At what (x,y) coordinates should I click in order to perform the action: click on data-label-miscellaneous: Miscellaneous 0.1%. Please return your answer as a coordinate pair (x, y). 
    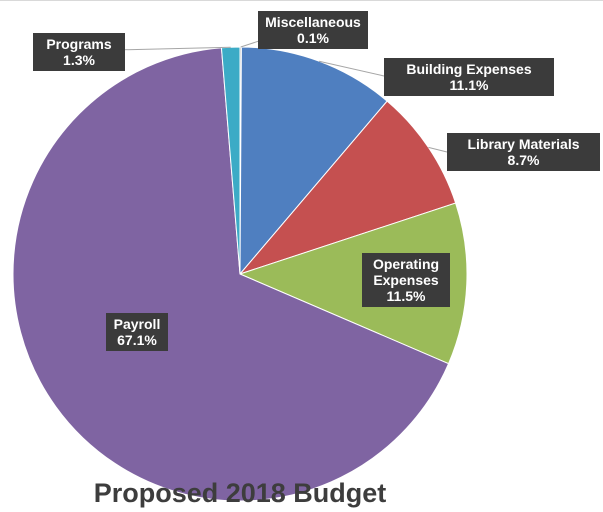
    Looking at the image, I should click on (313, 30).